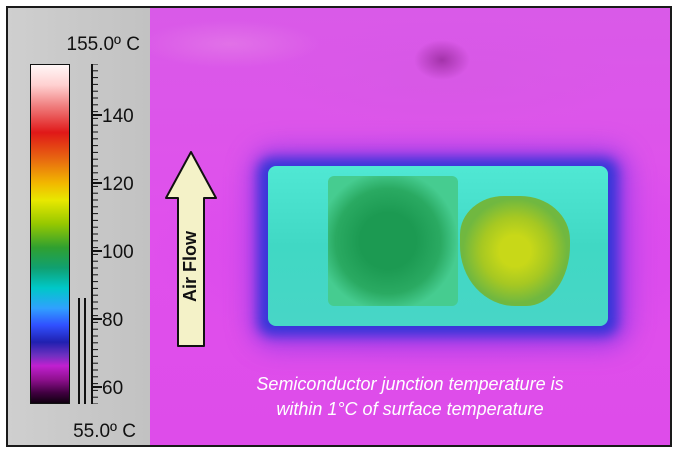 The image size is (679, 453). What do you see at coordinates (410, 384) in the screenshot?
I see `caption-line-1: Semiconductor junction temperature is` at bounding box center [410, 384].